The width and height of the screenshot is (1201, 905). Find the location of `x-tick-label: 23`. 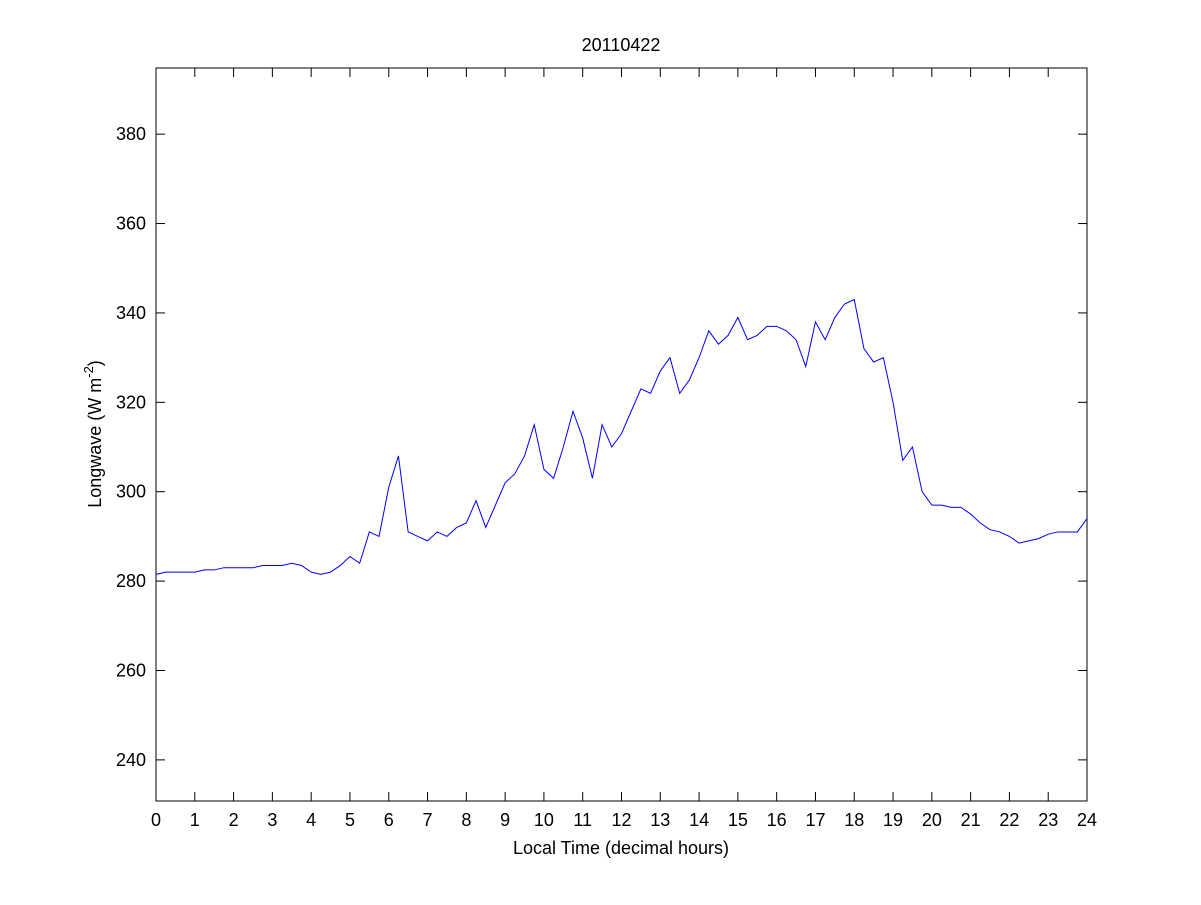

x-tick-label: 23 is located at coordinates (1048, 820).